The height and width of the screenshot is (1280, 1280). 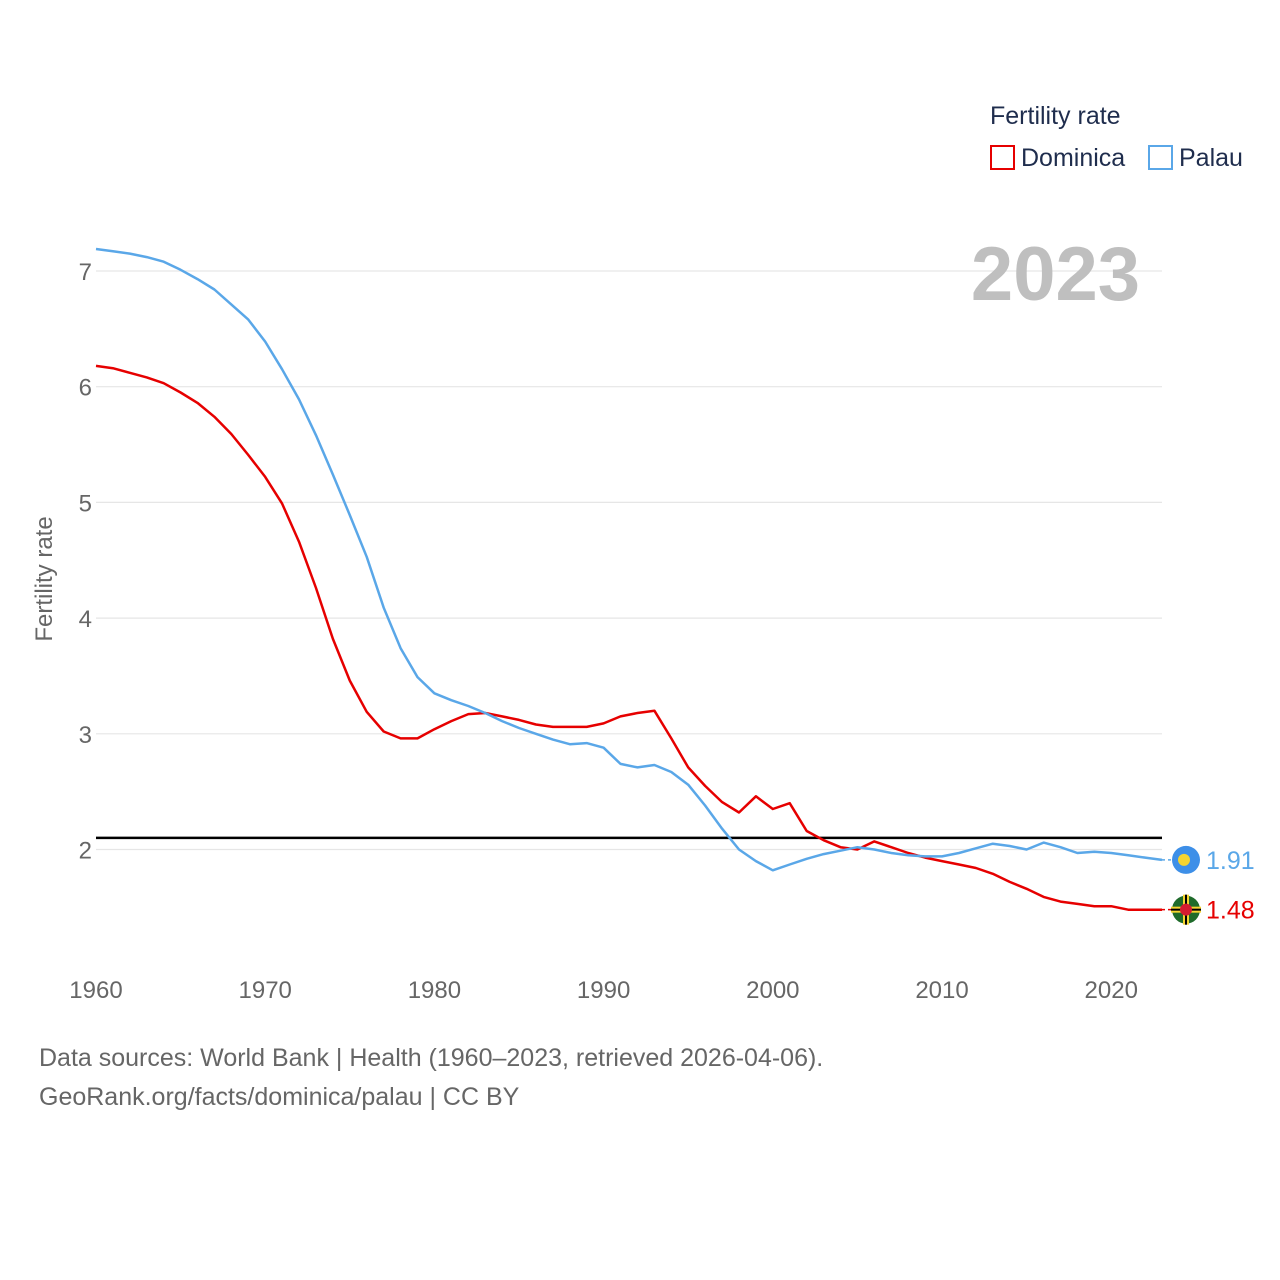 What do you see at coordinates (85, 562) in the screenshot?
I see `y-axis-ticks: 2 3 4 5 6 7` at bounding box center [85, 562].